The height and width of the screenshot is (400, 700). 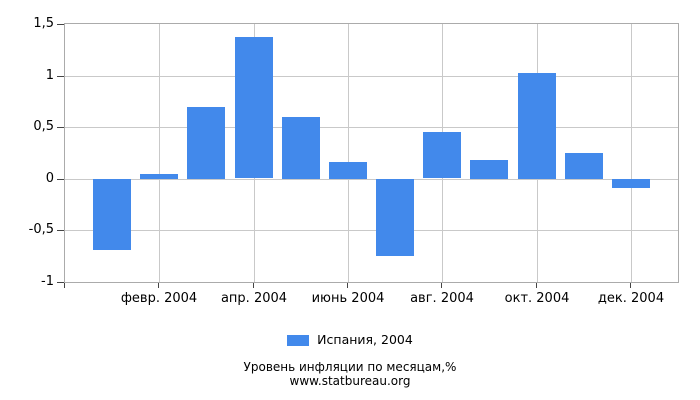 I want to click on legend-label: Испания, 2004, so click(x=365, y=339).